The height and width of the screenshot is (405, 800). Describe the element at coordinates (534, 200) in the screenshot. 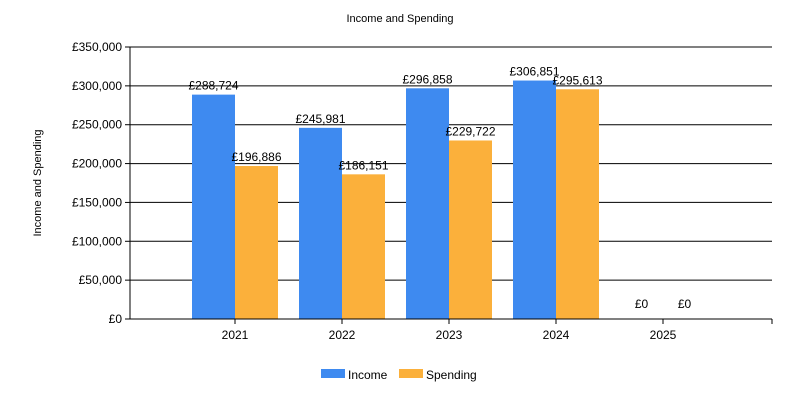

I see `bar-income-2024` at that location.